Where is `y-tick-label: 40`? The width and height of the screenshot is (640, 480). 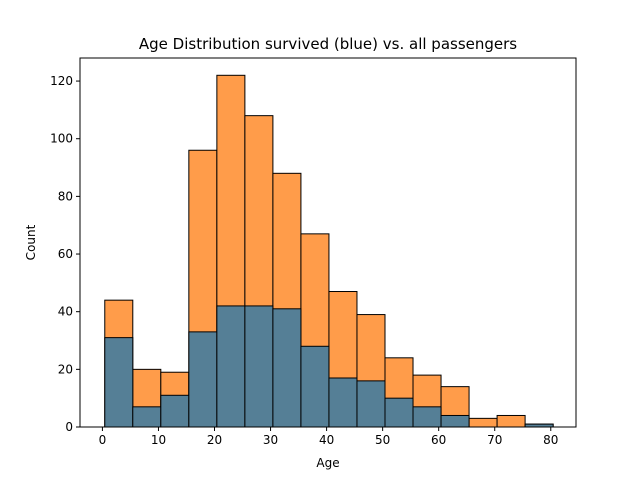 y-tick-label: 40 is located at coordinates (65, 312).